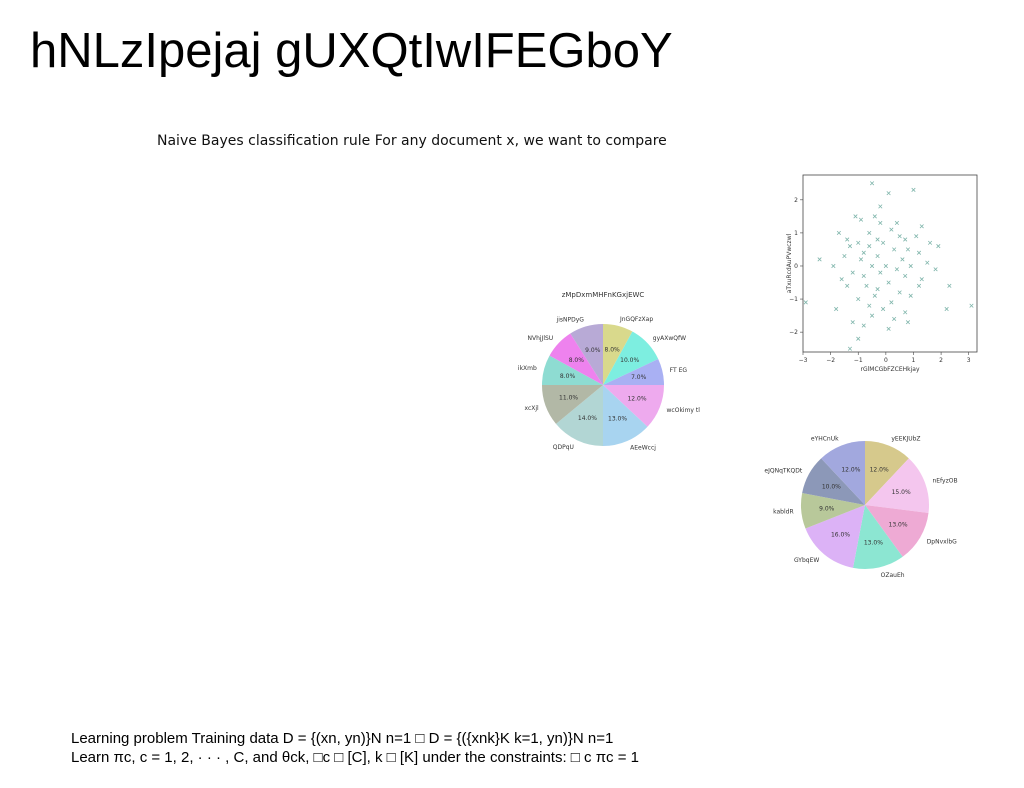 This screenshot has width=1024, height=788. Describe the element at coordinates (793, 332) in the screenshot. I see `y-tick-label: −2` at that location.